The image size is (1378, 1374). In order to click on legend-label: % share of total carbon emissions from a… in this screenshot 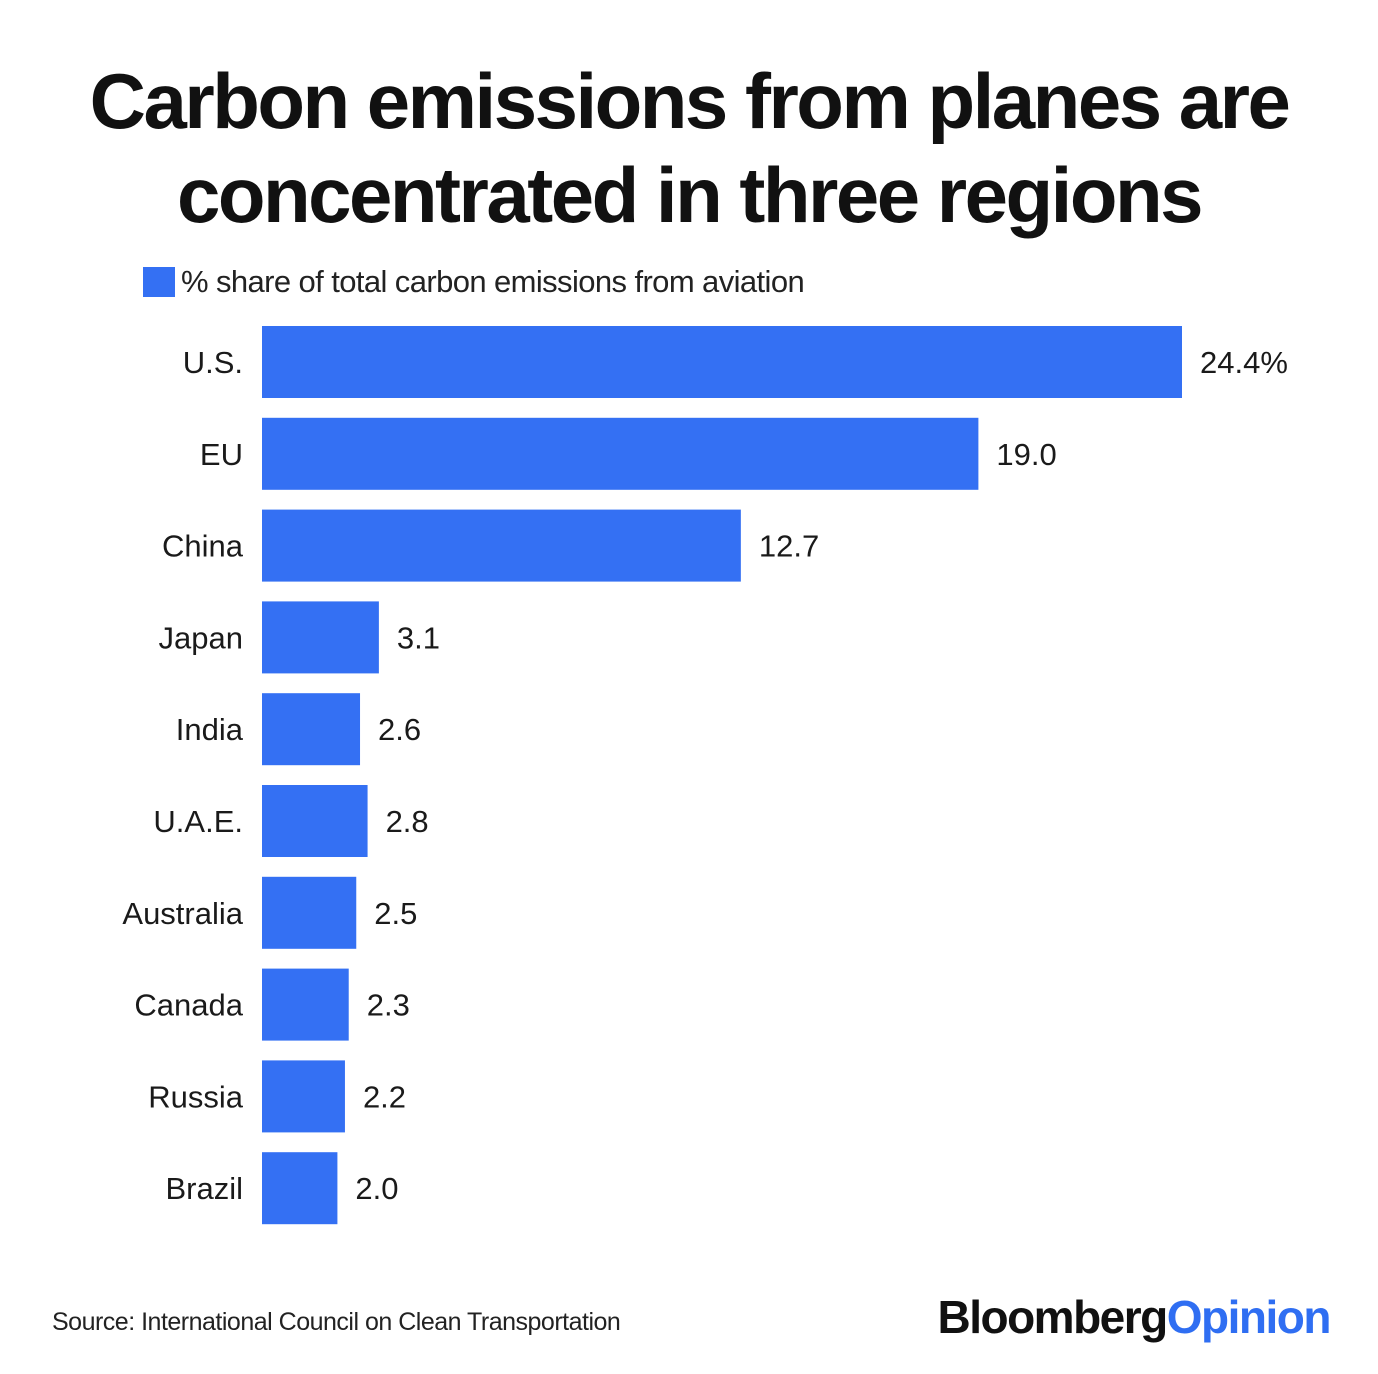, I will do `click(493, 281)`.